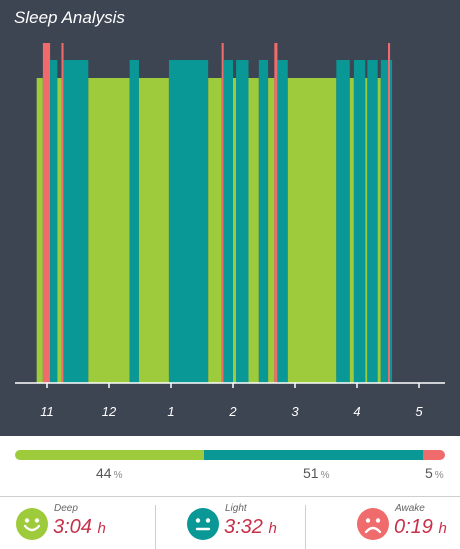  What do you see at coordinates (316, 473) in the screenshot?
I see `light-percent: 51%` at bounding box center [316, 473].